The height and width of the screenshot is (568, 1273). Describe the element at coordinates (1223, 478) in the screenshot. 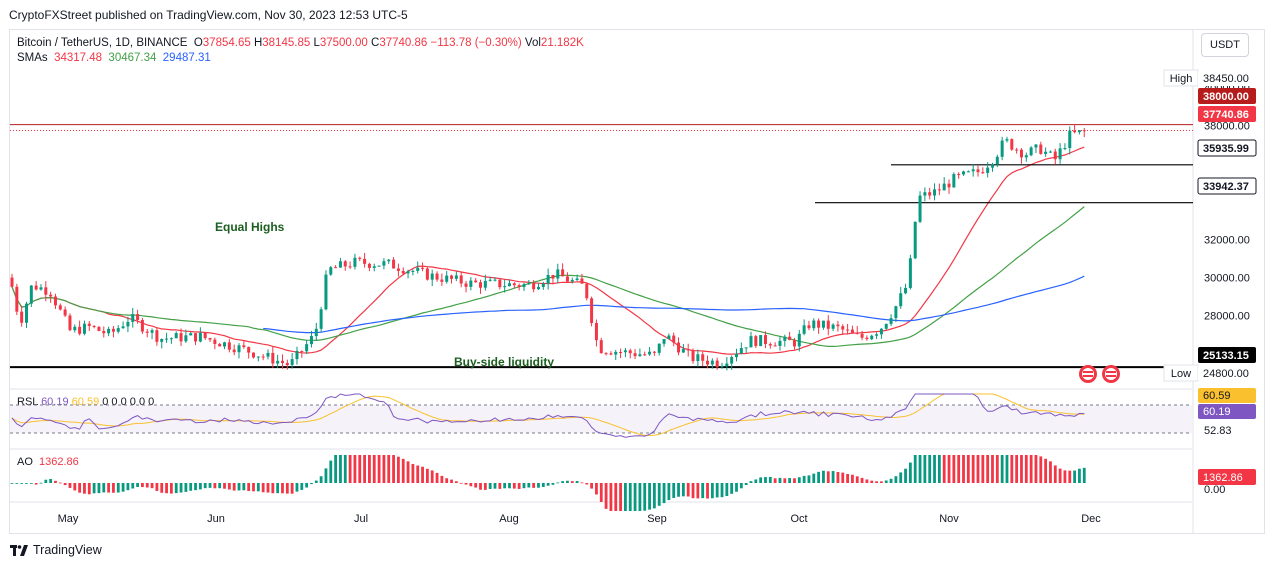

I see `ao-label-value: 1362.86` at that location.